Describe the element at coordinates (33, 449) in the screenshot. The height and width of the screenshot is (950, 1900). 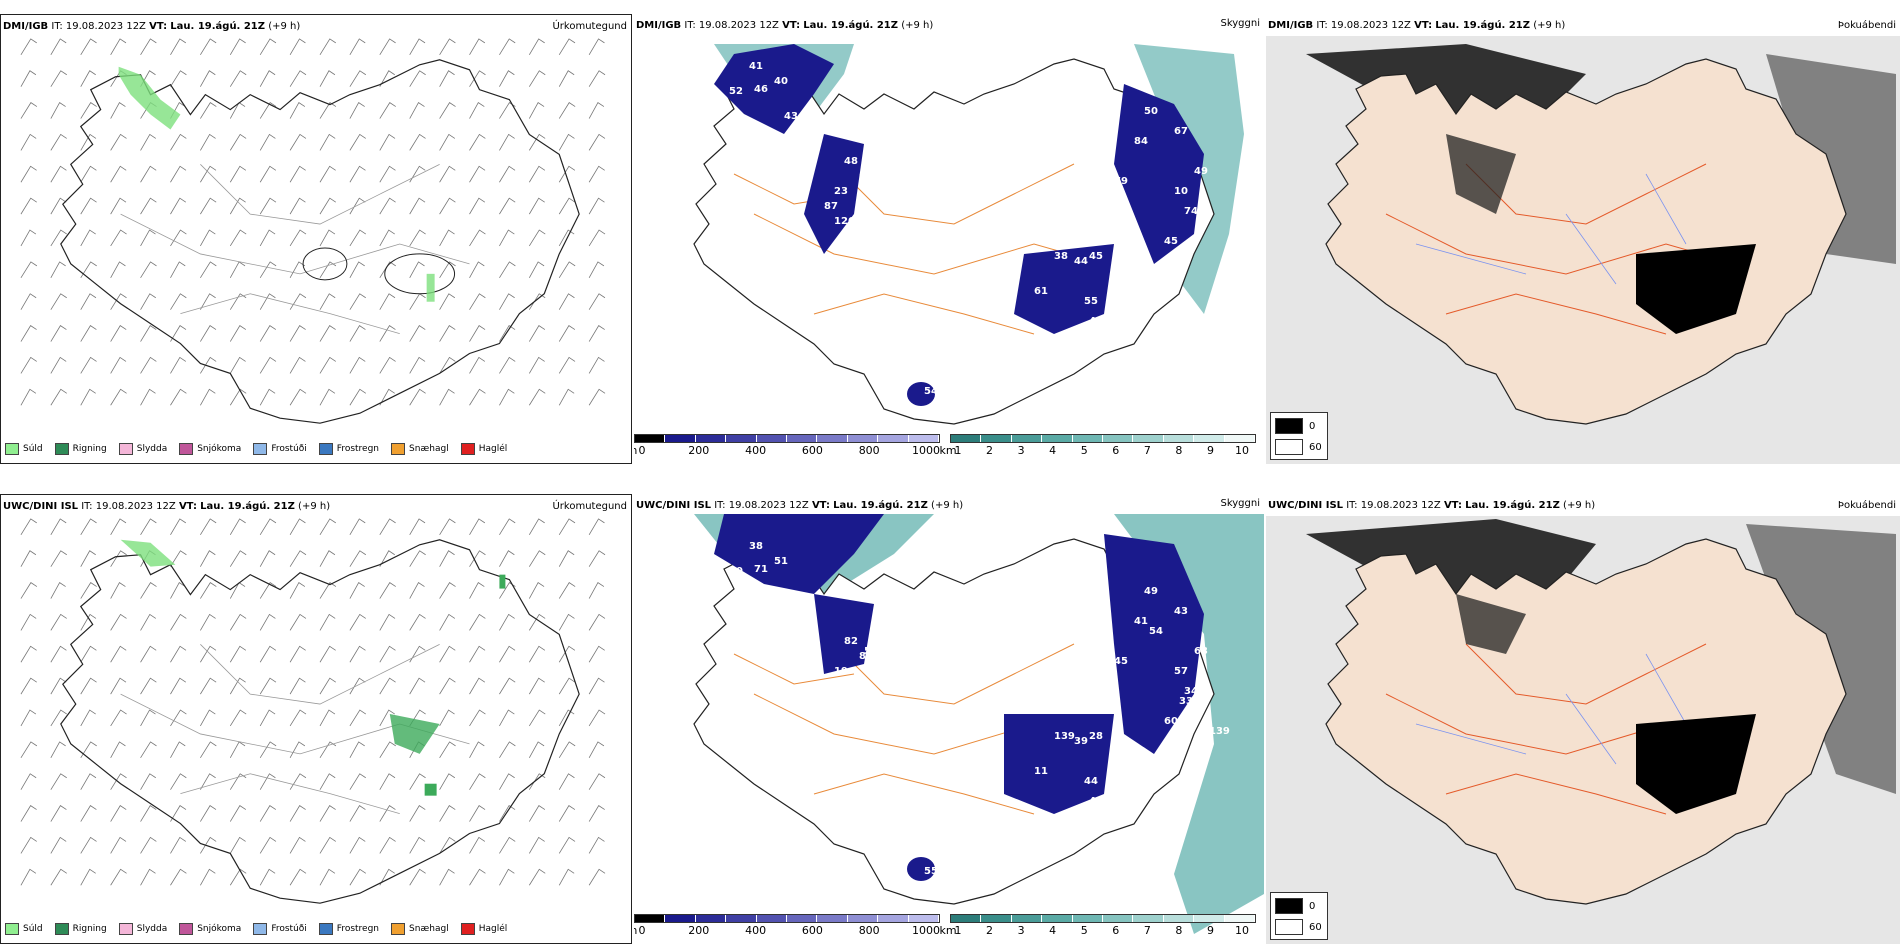
I see `legend-label: Súld` at that location.